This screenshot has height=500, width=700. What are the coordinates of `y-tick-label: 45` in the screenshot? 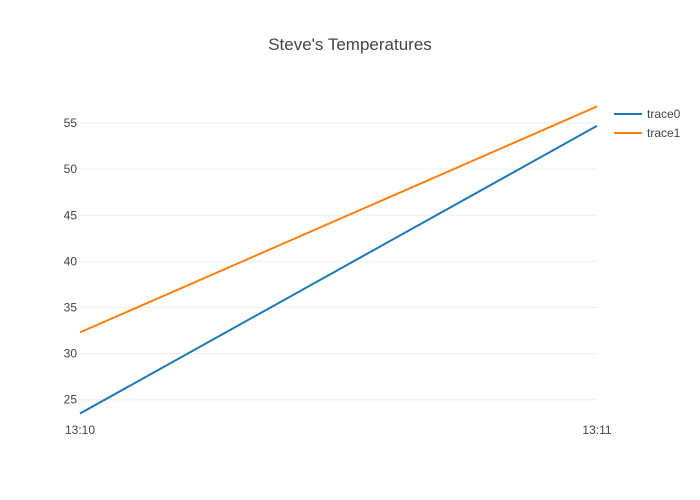 It's located at (71, 215).